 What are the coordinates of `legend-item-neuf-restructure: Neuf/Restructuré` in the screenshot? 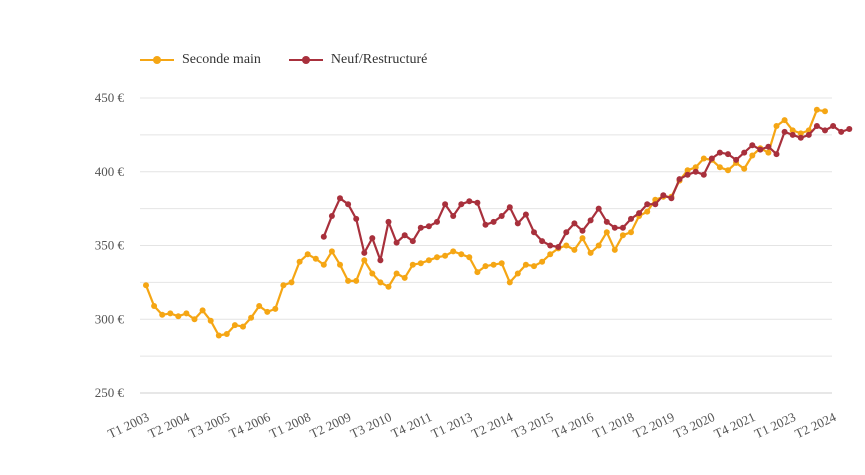 It's located at (357, 60).